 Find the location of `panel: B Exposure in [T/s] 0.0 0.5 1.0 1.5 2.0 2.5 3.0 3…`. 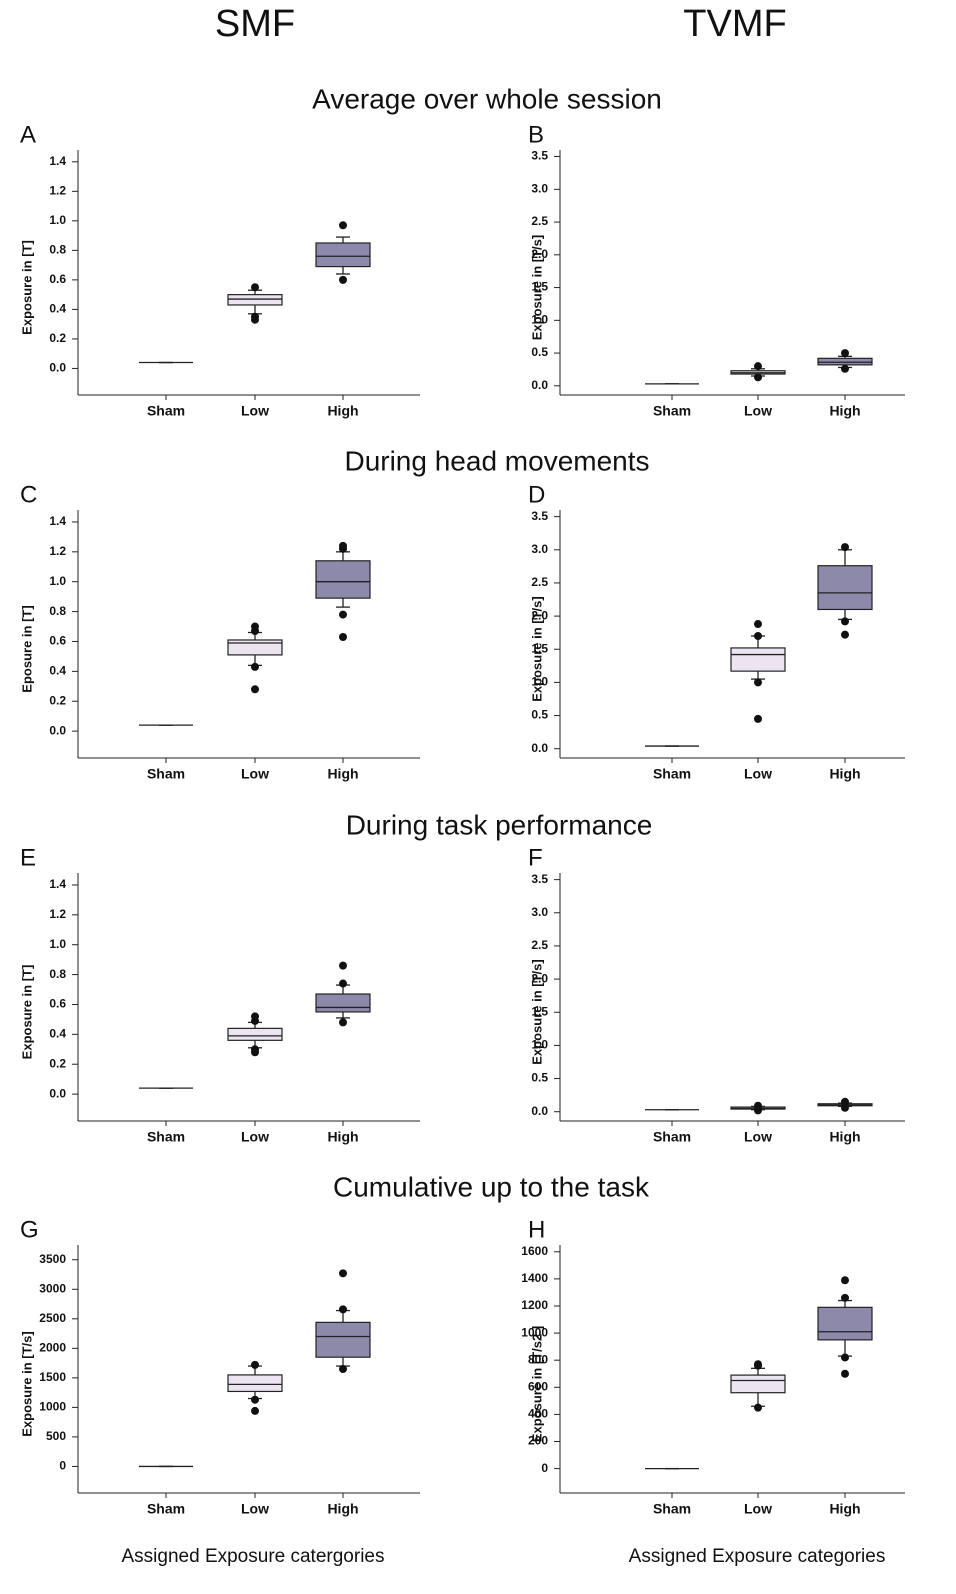

panel: B Exposure in [T/s] 0.0 0.5 1.0 1.5 2.0 2.5 3.0 3… is located at coordinates (716, 270).